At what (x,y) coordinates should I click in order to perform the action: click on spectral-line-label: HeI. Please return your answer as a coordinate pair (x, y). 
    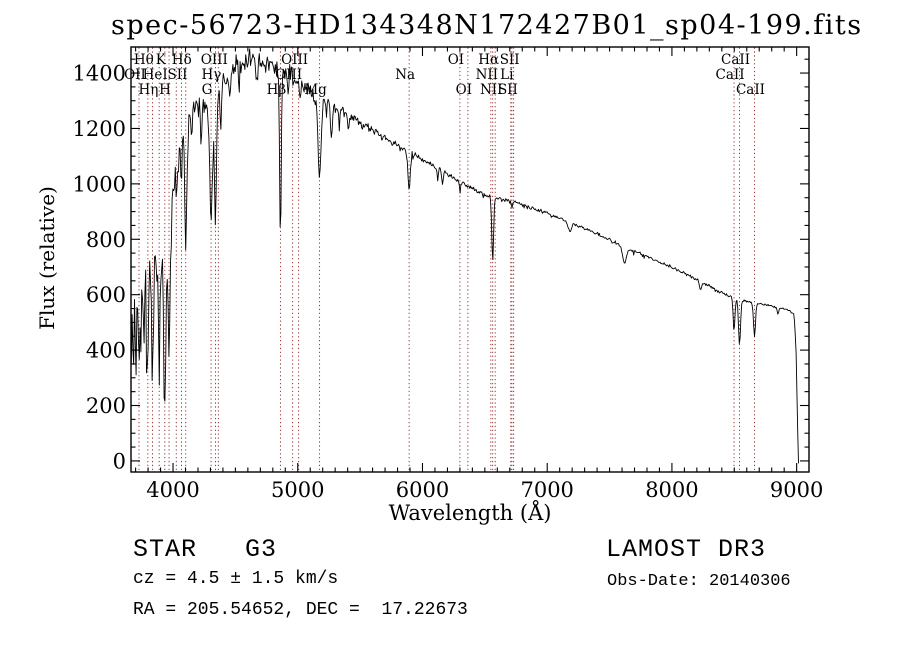
    Looking at the image, I should click on (155, 75).